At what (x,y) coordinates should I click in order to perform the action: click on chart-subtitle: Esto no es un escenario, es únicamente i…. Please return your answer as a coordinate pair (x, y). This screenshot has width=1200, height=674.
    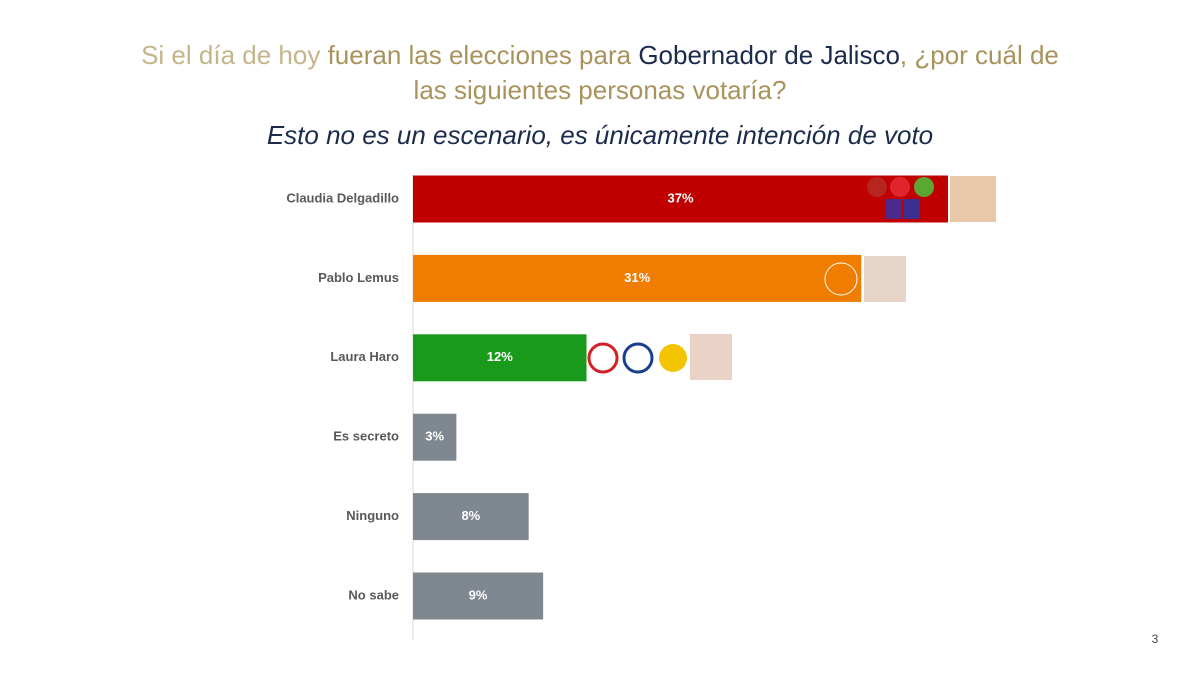
    Looking at the image, I should click on (600, 135).